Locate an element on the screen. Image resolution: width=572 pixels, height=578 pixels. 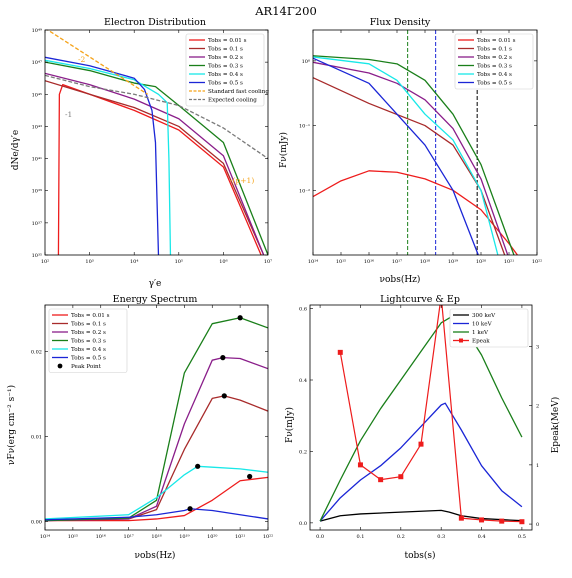
spectrum-legend-label-3: Tobs = 0.3 s is located at coordinates (88, 342).